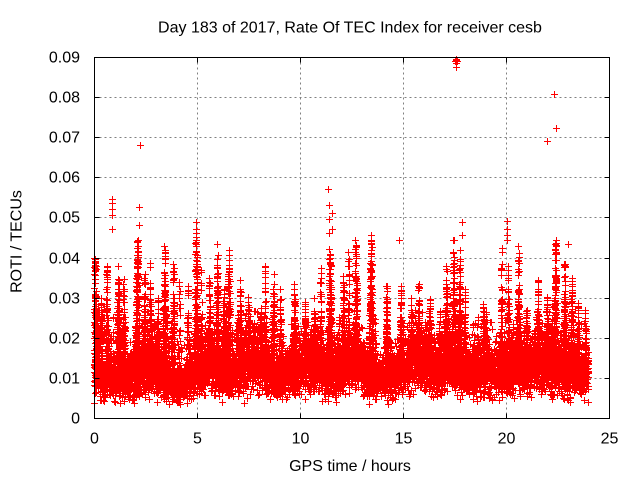 This screenshot has height=485, width=640. What do you see at coordinates (197, 438) in the screenshot?
I see `svg-text: 5` at bounding box center [197, 438].